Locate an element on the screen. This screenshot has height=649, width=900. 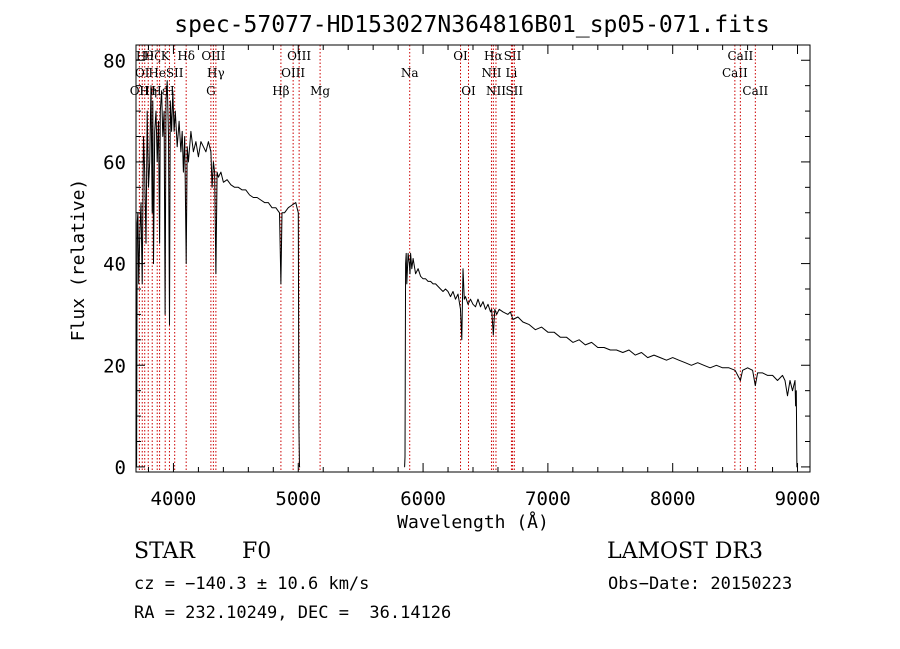
line-label: H is located at coordinates (169, 91).